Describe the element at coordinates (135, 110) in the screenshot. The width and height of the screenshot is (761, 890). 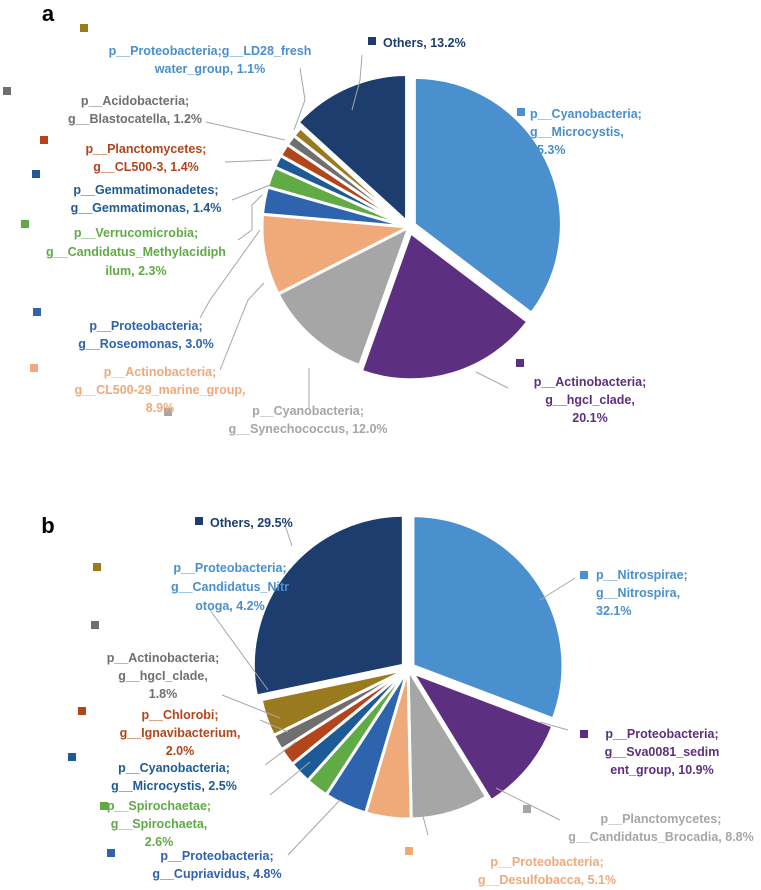
I see `slice-label: p__Acidobacteria; g__Blastocatella, 1.2%` at that location.